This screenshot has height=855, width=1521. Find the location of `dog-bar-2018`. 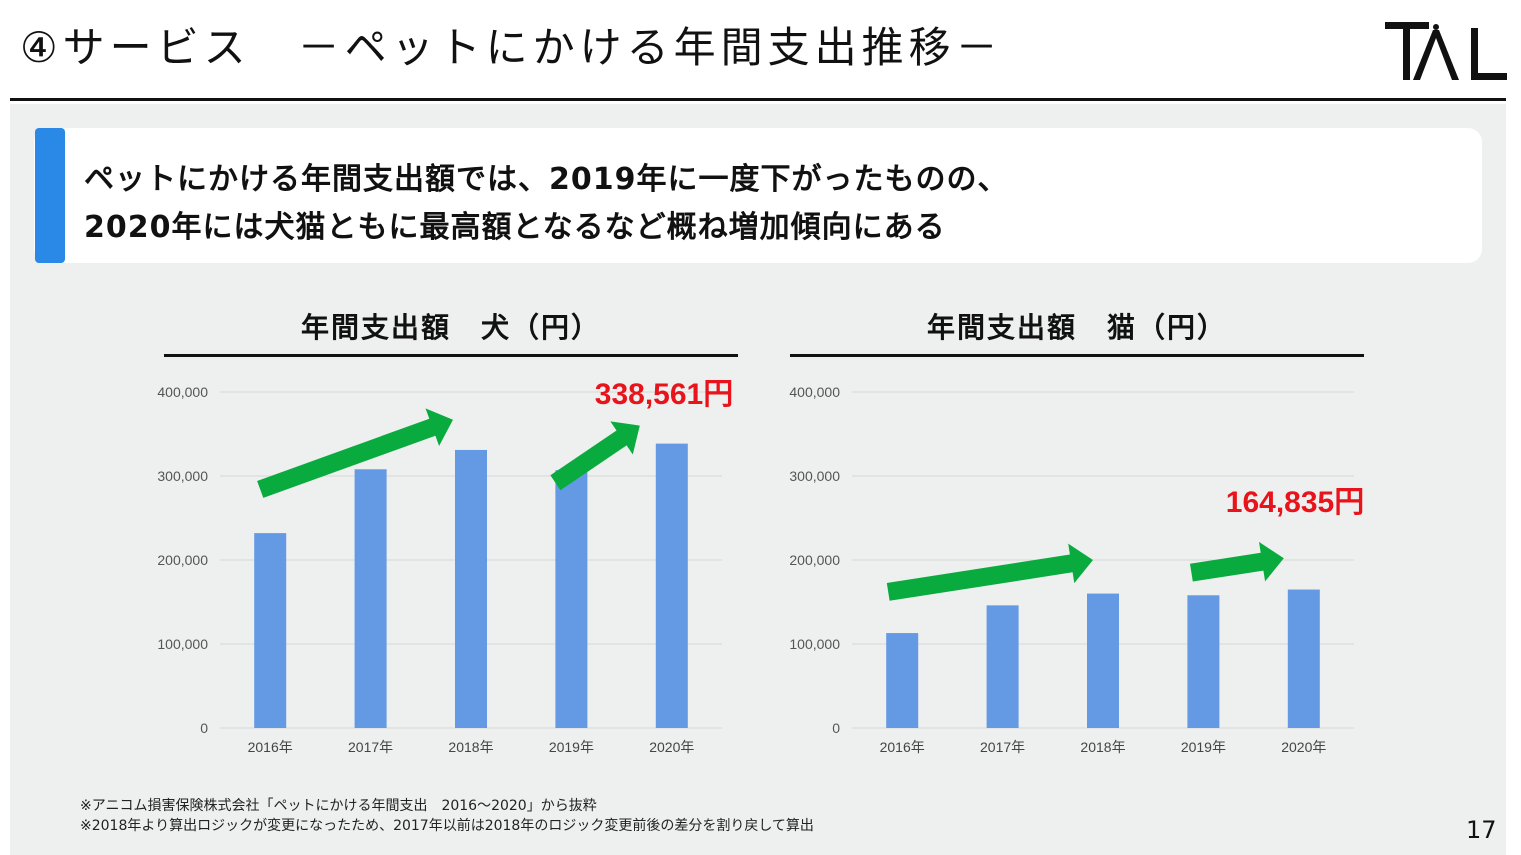

dog-bar-2018 is located at coordinates (471, 588).